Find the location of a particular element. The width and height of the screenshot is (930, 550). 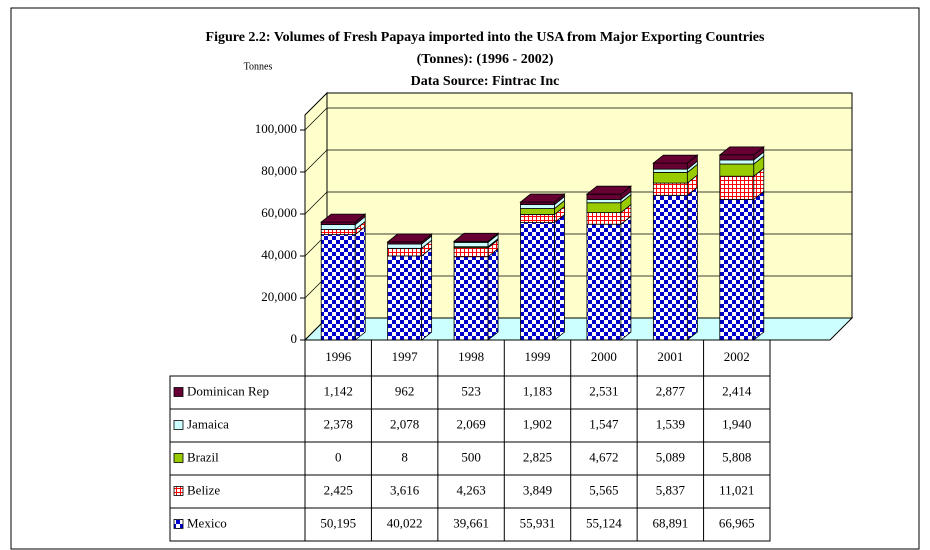

table-value: 55,931 is located at coordinates (538, 522).